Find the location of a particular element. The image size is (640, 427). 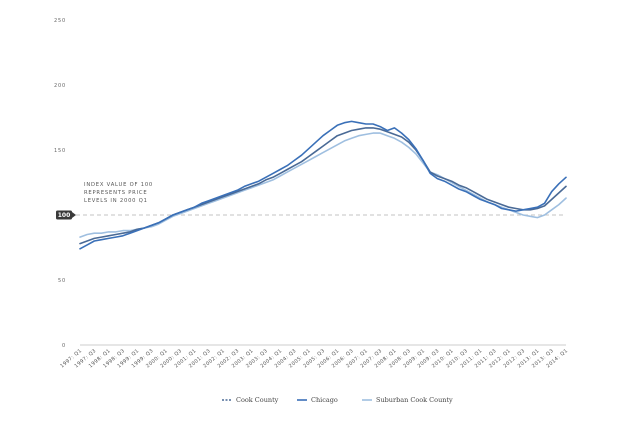

y-tick-label: 250 is located at coordinates (60, 21).